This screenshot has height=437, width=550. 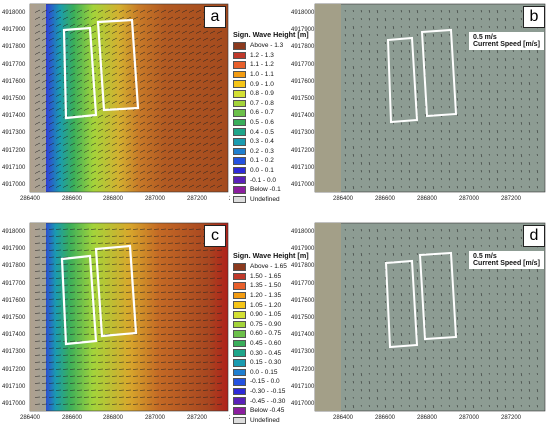 What do you see at coordinates (14, 249) in the screenshot?
I see `y-tick-label: 4917900` at bounding box center [14, 249].